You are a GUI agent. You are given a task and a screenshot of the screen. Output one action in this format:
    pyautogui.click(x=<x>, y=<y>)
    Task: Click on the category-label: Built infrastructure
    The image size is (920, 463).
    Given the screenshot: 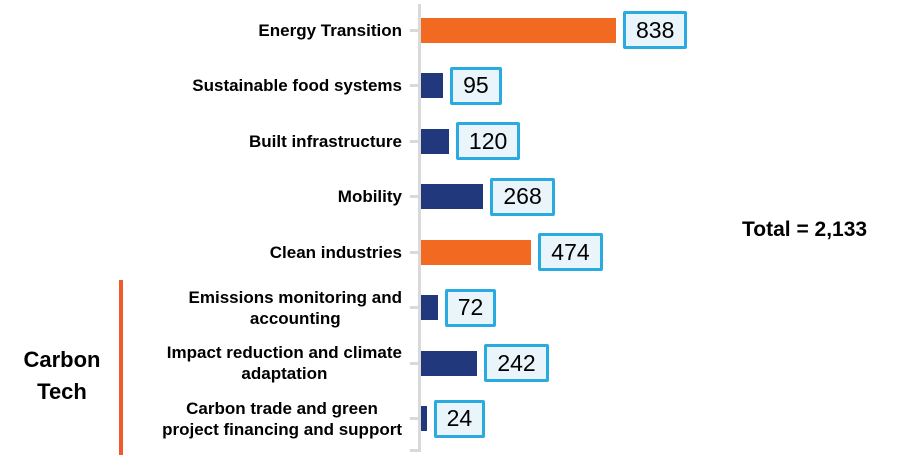 What is the action you would take?
    pyautogui.click(x=325, y=141)
    